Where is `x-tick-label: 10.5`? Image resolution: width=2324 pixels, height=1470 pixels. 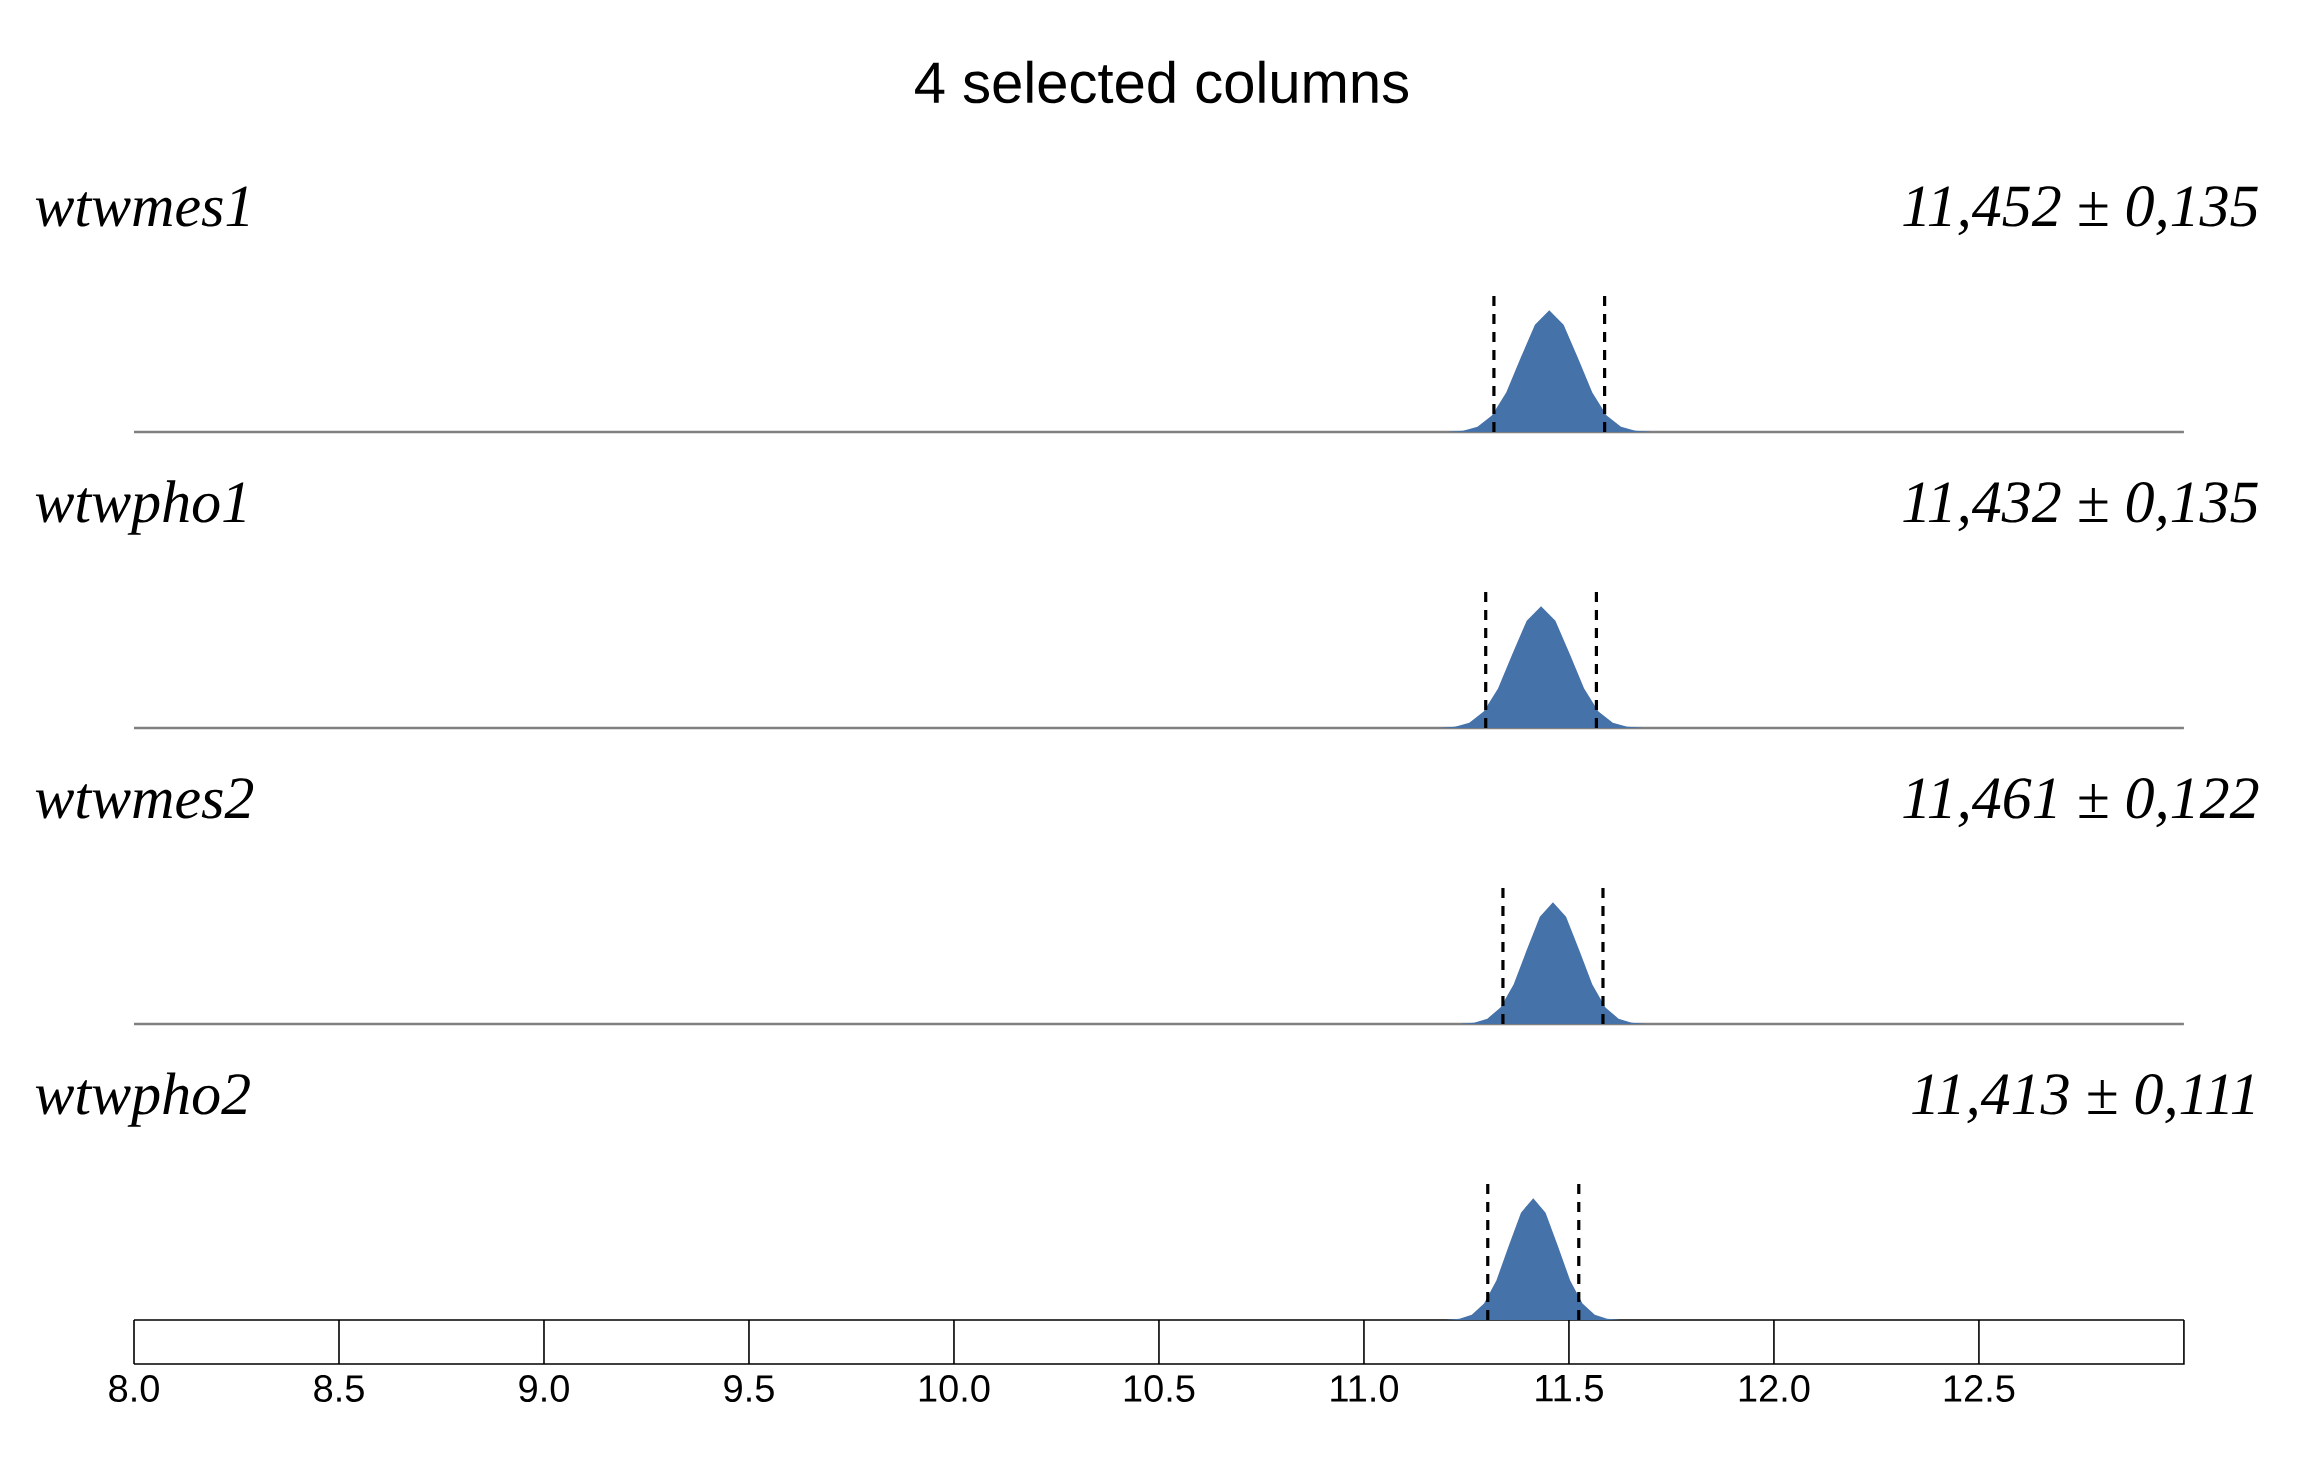 x-tick-label: 10.5 is located at coordinates (1159, 1388).